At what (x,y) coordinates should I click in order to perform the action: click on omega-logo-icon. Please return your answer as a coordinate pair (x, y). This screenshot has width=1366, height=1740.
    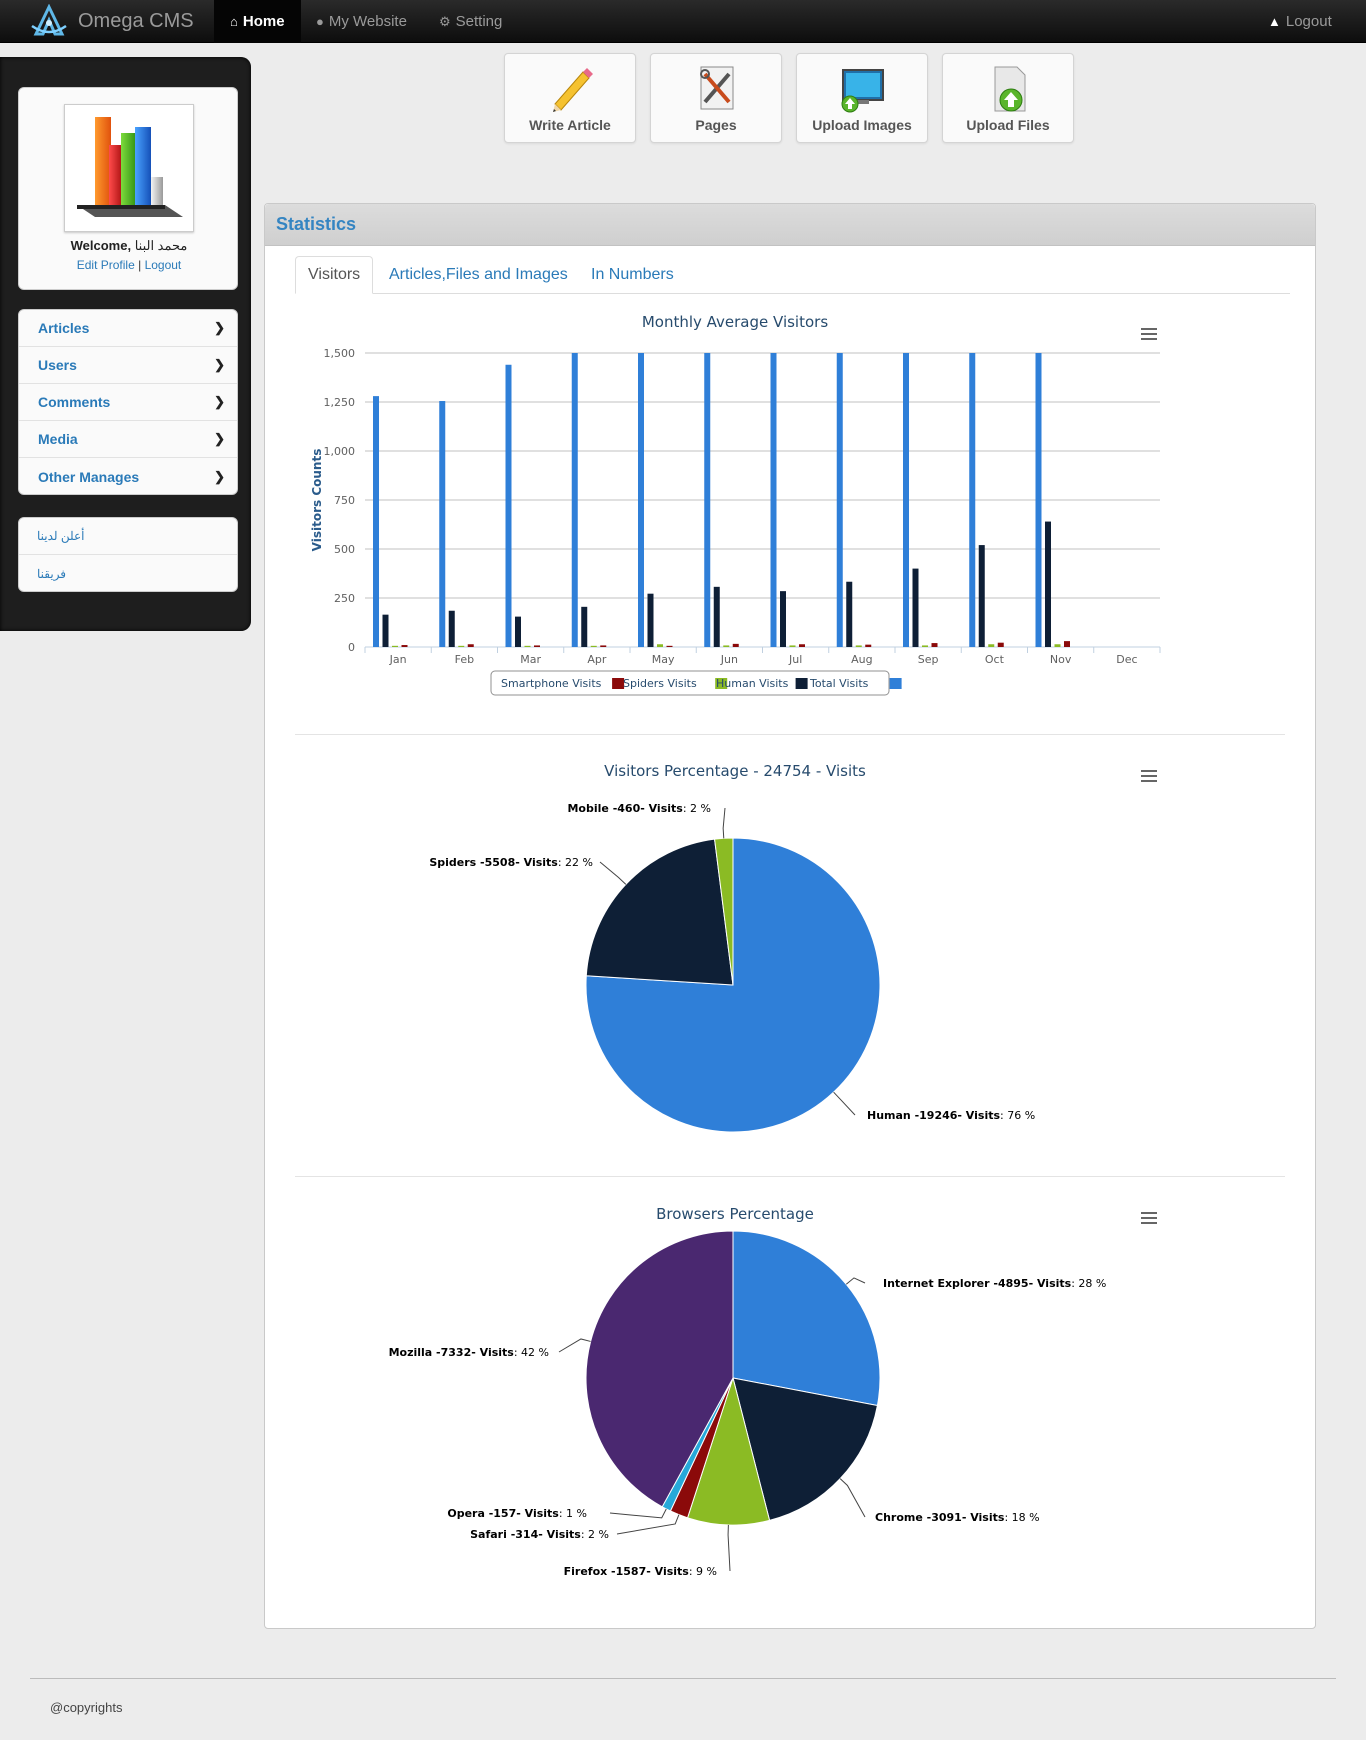
    Looking at the image, I should click on (49, 20).